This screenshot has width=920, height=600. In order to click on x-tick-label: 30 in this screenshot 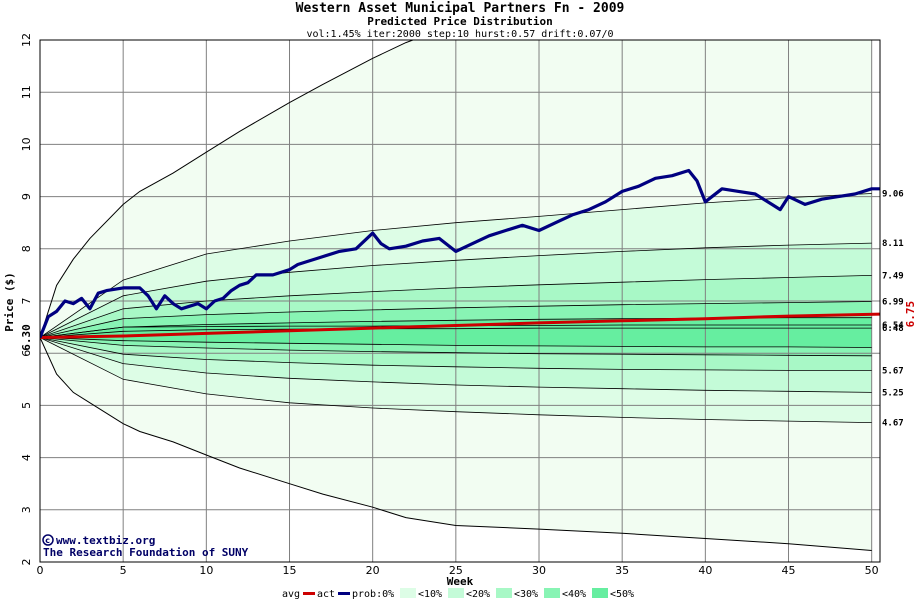, I will do `click(539, 570)`.